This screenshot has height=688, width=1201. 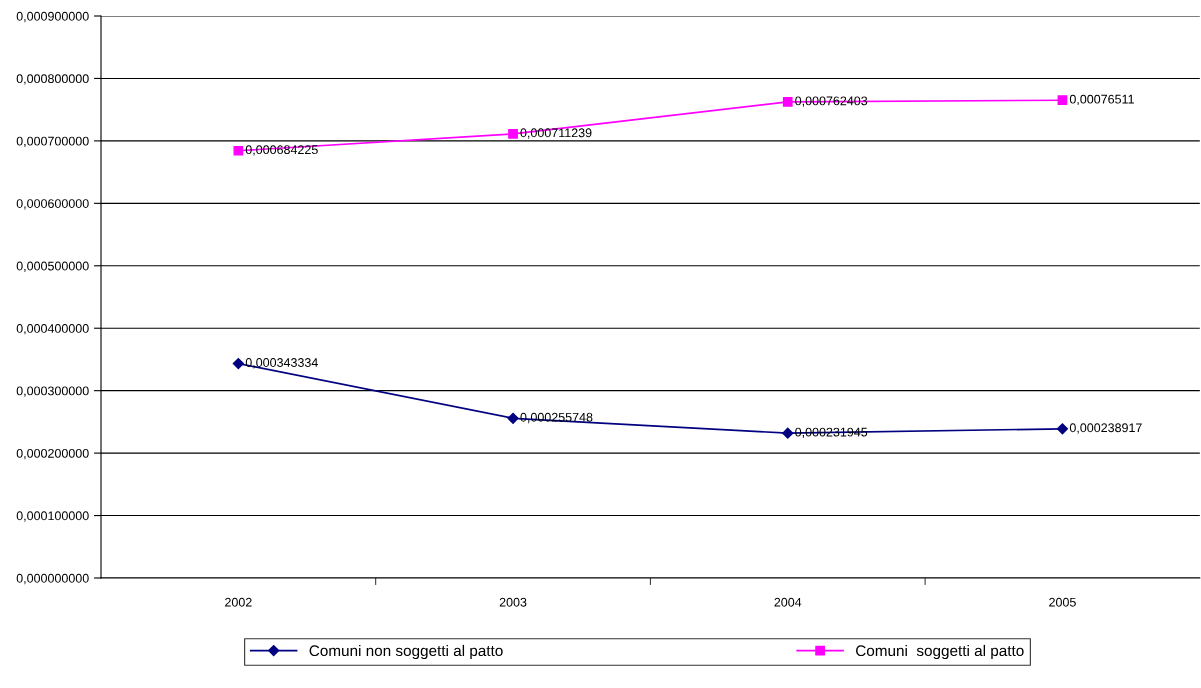 What do you see at coordinates (52, 79) in the screenshot?
I see `y-tick-label: 0,000800000` at bounding box center [52, 79].